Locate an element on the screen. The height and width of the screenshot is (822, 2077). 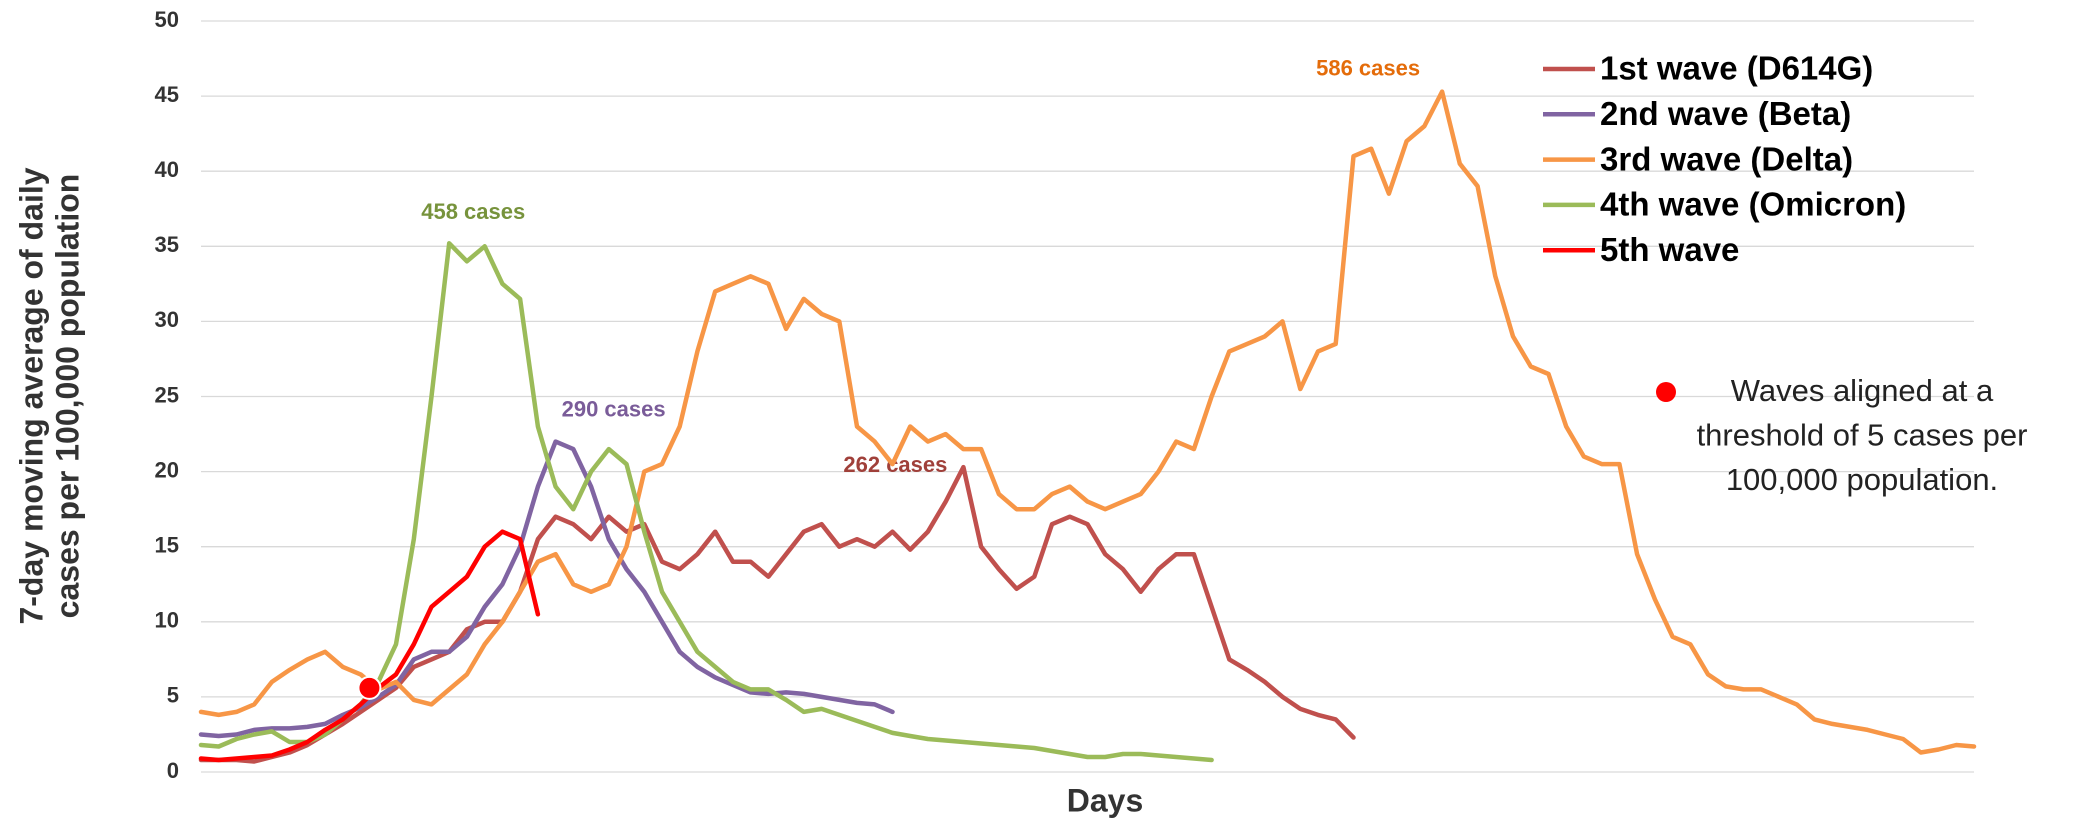
y-tick-label: 30 is located at coordinates (167, 319).